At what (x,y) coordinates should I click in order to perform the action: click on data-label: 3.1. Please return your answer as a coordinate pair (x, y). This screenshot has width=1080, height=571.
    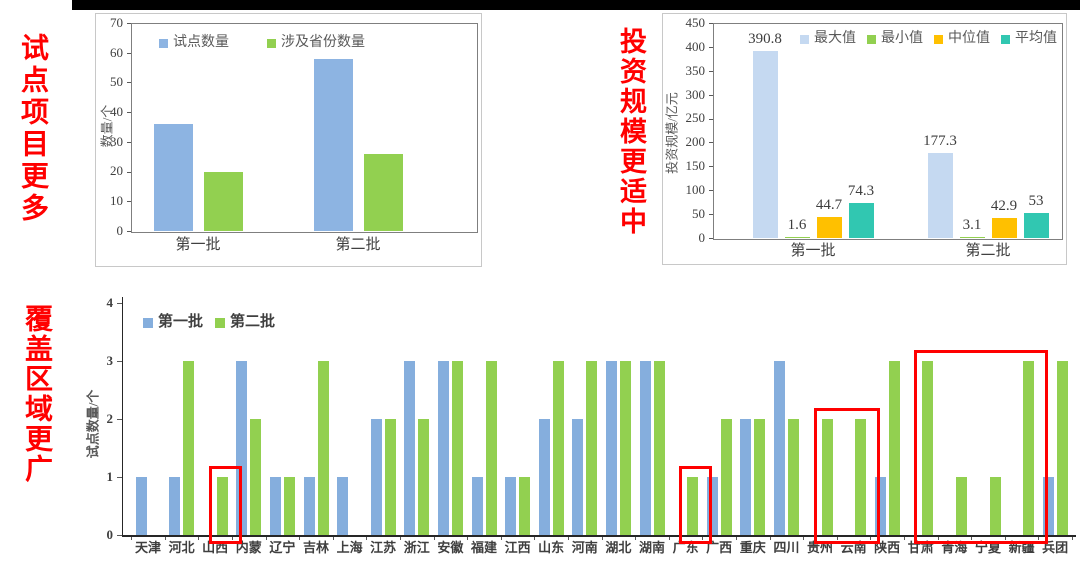
    Looking at the image, I should click on (972, 224).